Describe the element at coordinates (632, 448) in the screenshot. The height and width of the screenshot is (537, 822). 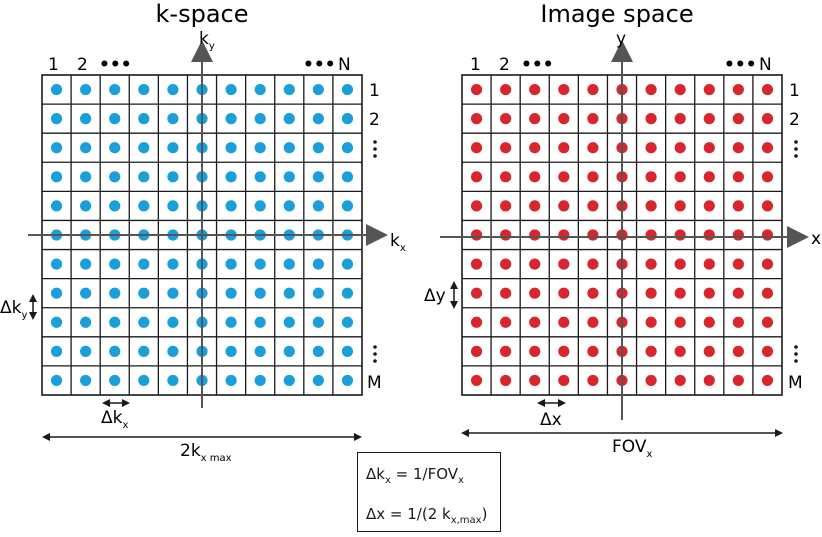
I see `imagespace-extent-label: FOVx` at that location.